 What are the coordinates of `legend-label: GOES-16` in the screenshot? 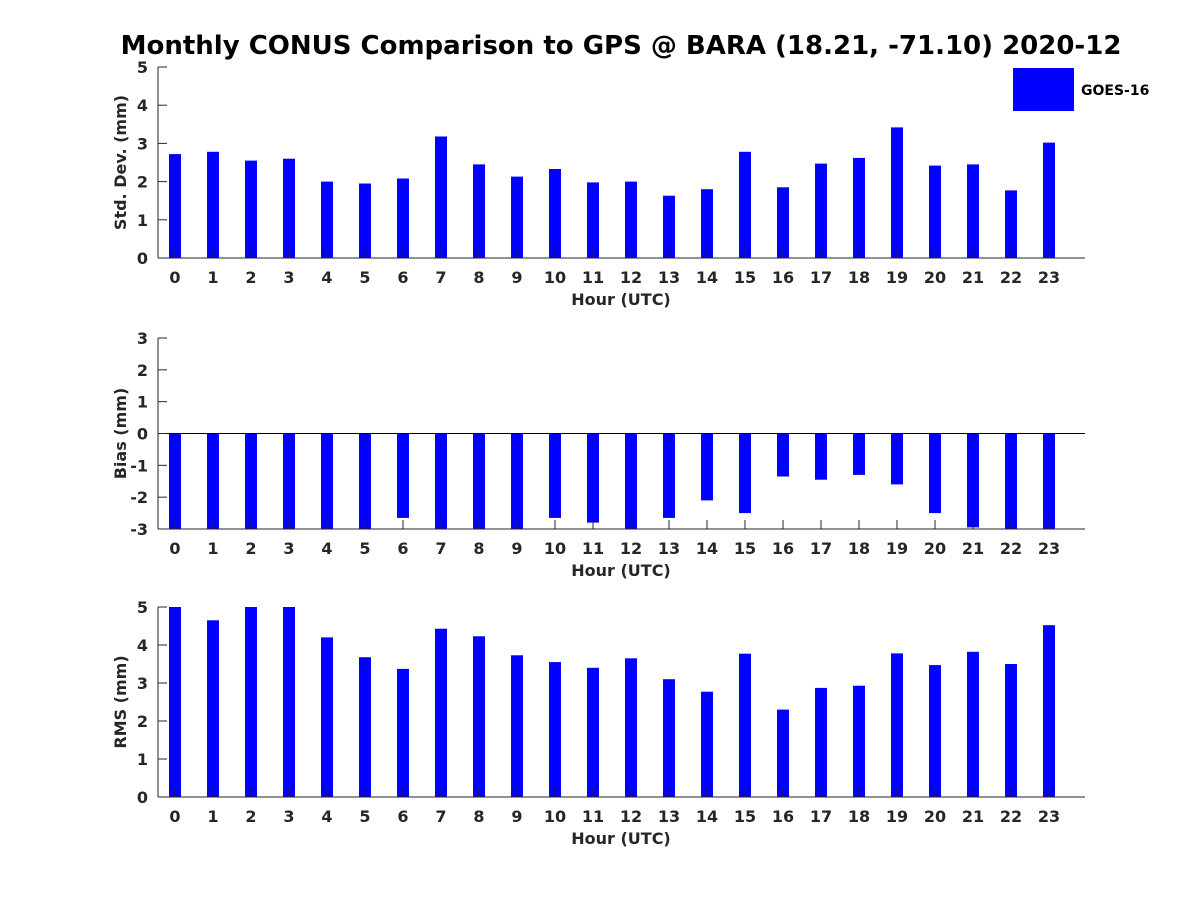 It's located at (1115, 91).